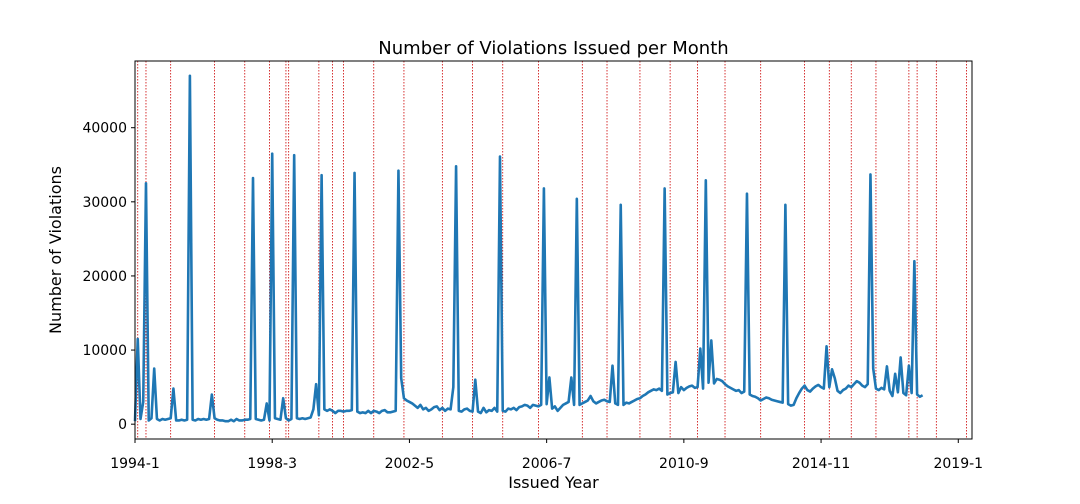  I want to click on x-tick-label: 1994-1, so click(135, 464).